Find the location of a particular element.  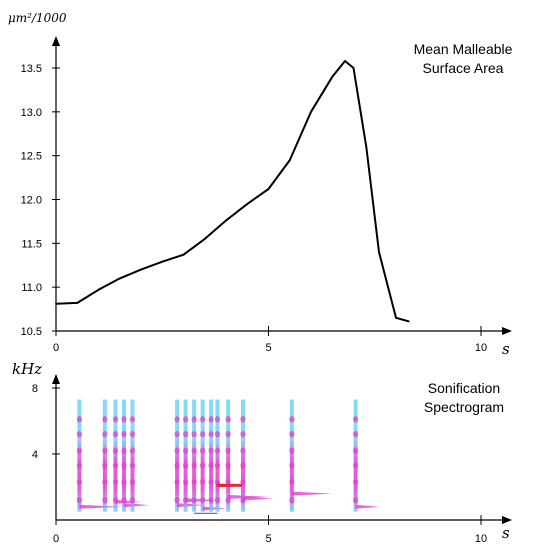

y-tick-label: 13.0 is located at coordinates (31, 113).